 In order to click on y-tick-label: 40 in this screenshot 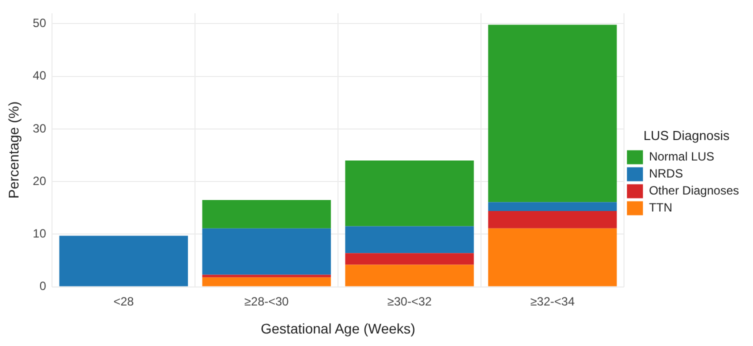, I will do `click(39, 75)`.